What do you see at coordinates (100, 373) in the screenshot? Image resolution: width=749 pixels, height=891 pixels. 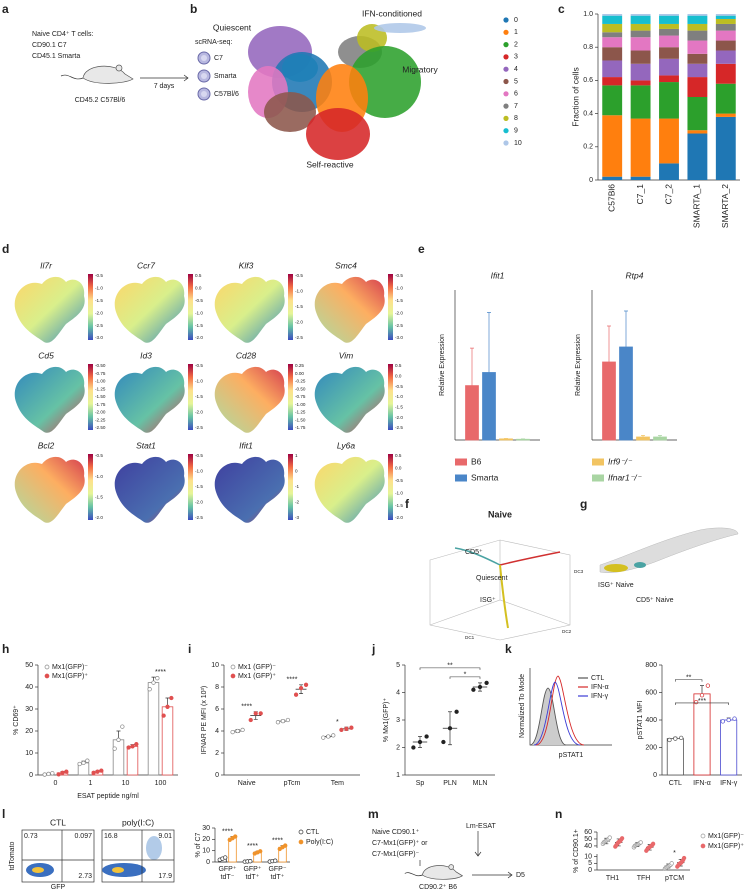 I see `colorbar-tick-label: -0.75` at bounding box center [100, 373].